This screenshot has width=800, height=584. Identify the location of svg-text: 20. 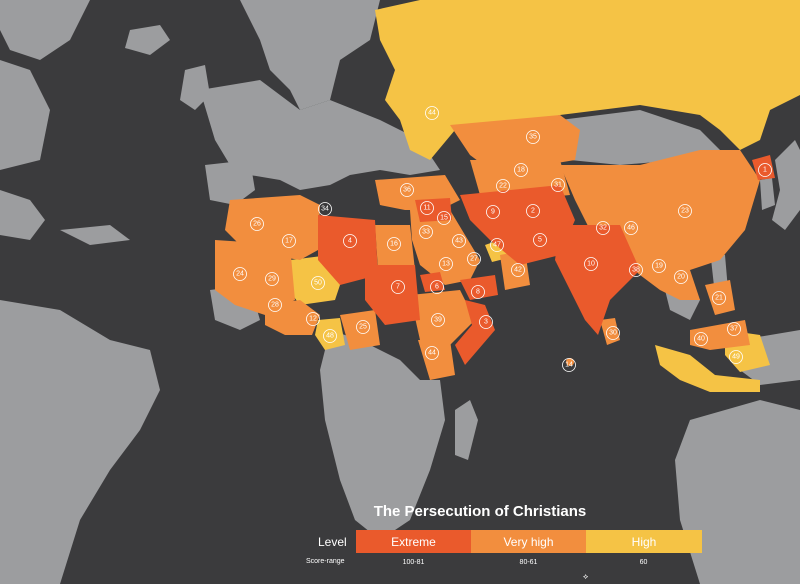
(681, 277).